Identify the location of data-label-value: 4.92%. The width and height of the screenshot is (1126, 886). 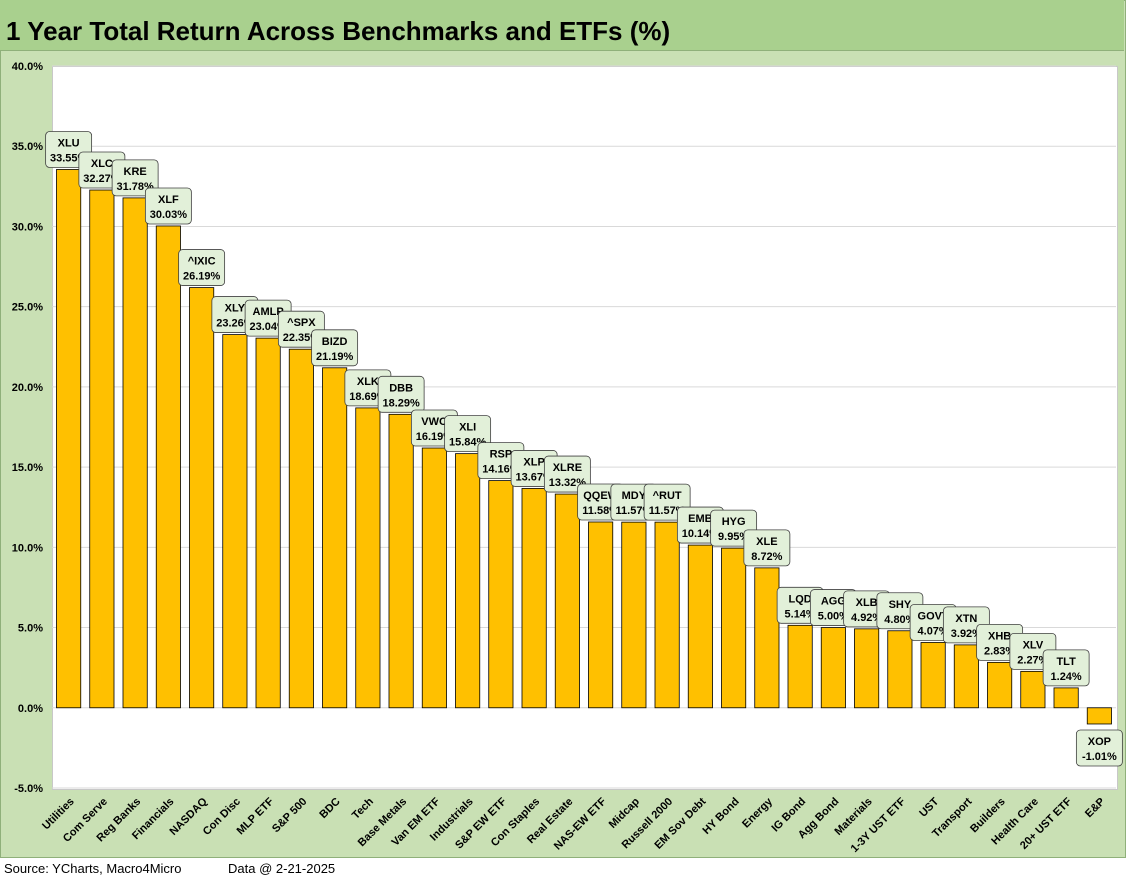
(866, 618).